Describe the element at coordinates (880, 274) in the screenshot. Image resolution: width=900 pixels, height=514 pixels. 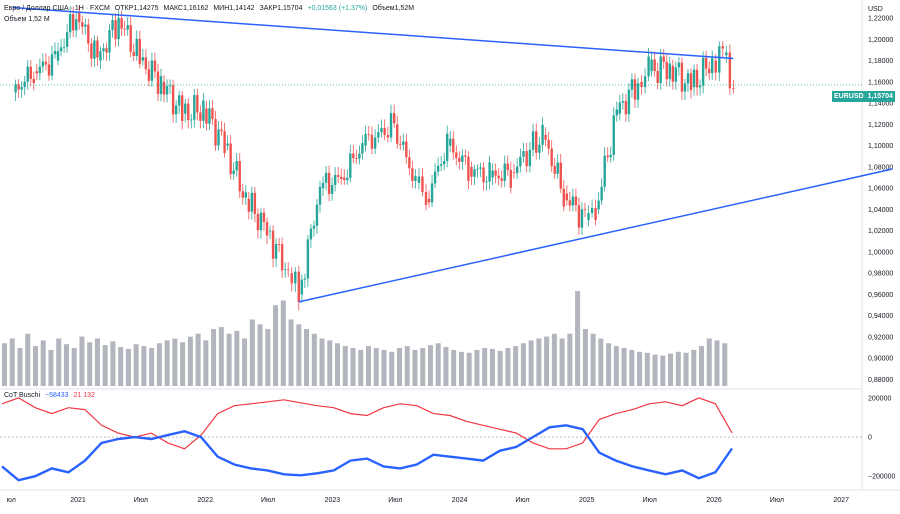
I see `price-tick-label: 0,98000` at that location.